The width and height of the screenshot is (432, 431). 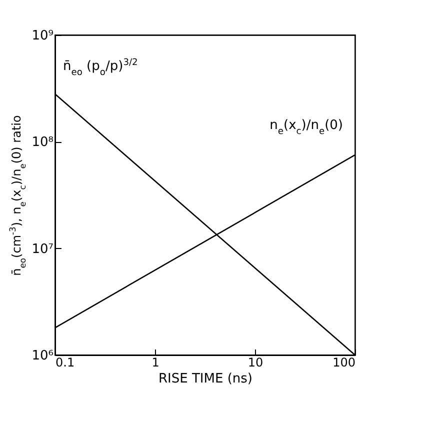 What do you see at coordinates (306, 127) in the screenshot?
I see `series-label: n$_{e}$(x$_{c}$)/n$_{e}$(0)` at bounding box center [306, 127].